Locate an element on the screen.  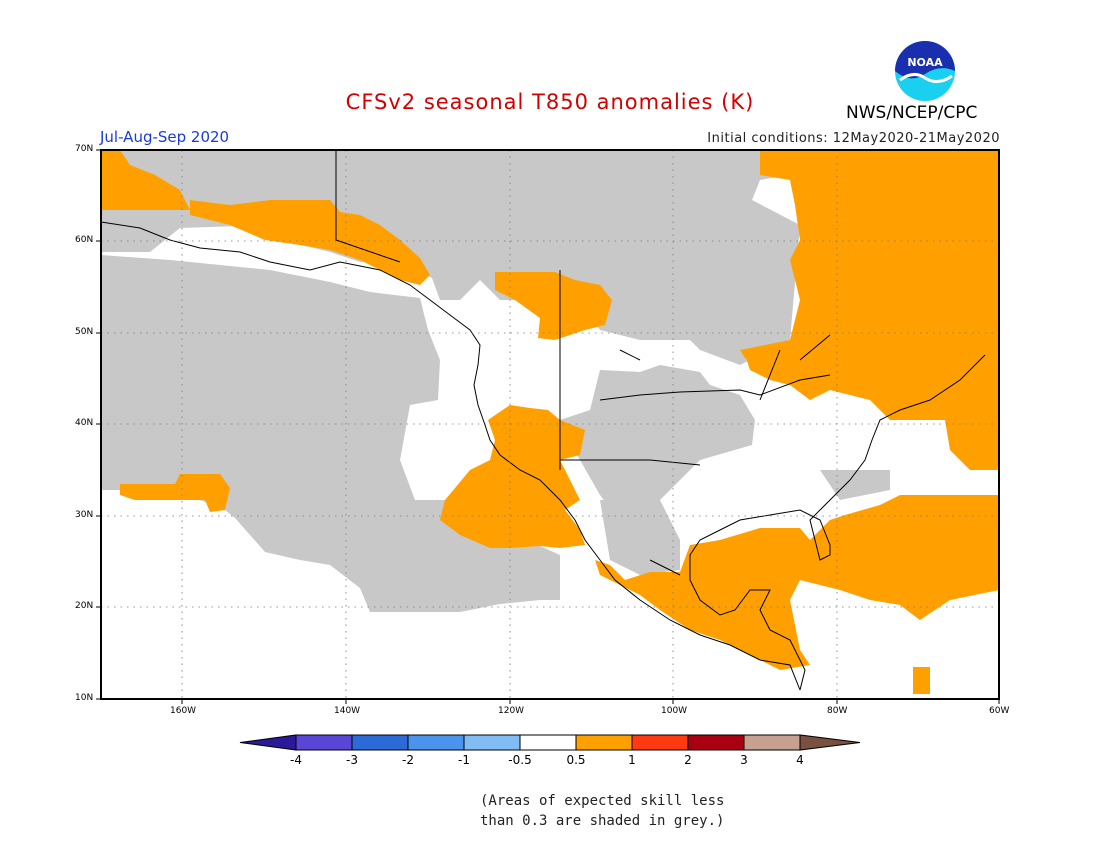
colorbar-tick-label: -4 is located at coordinates (296, 760).